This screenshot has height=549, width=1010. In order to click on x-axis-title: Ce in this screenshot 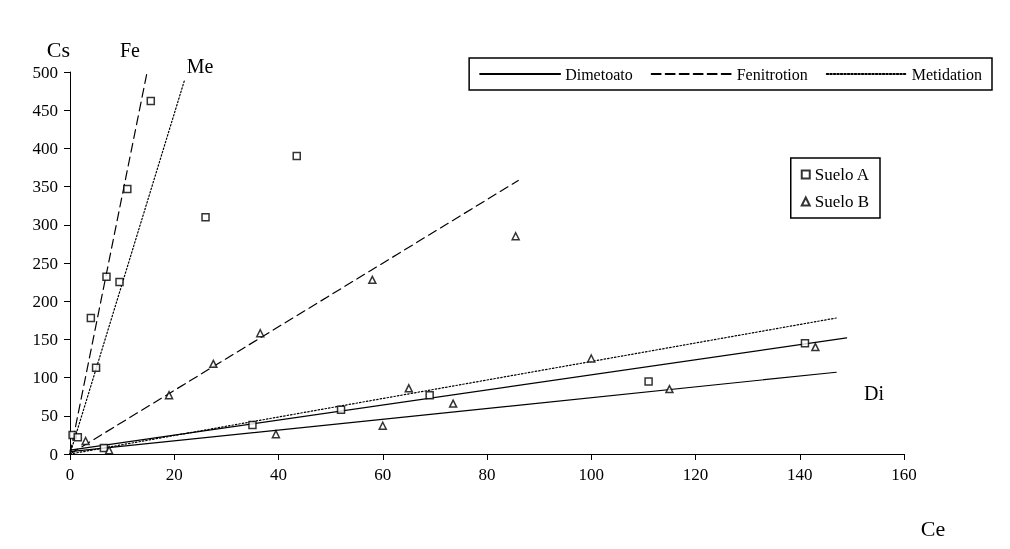, I will do `click(933, 528)`.